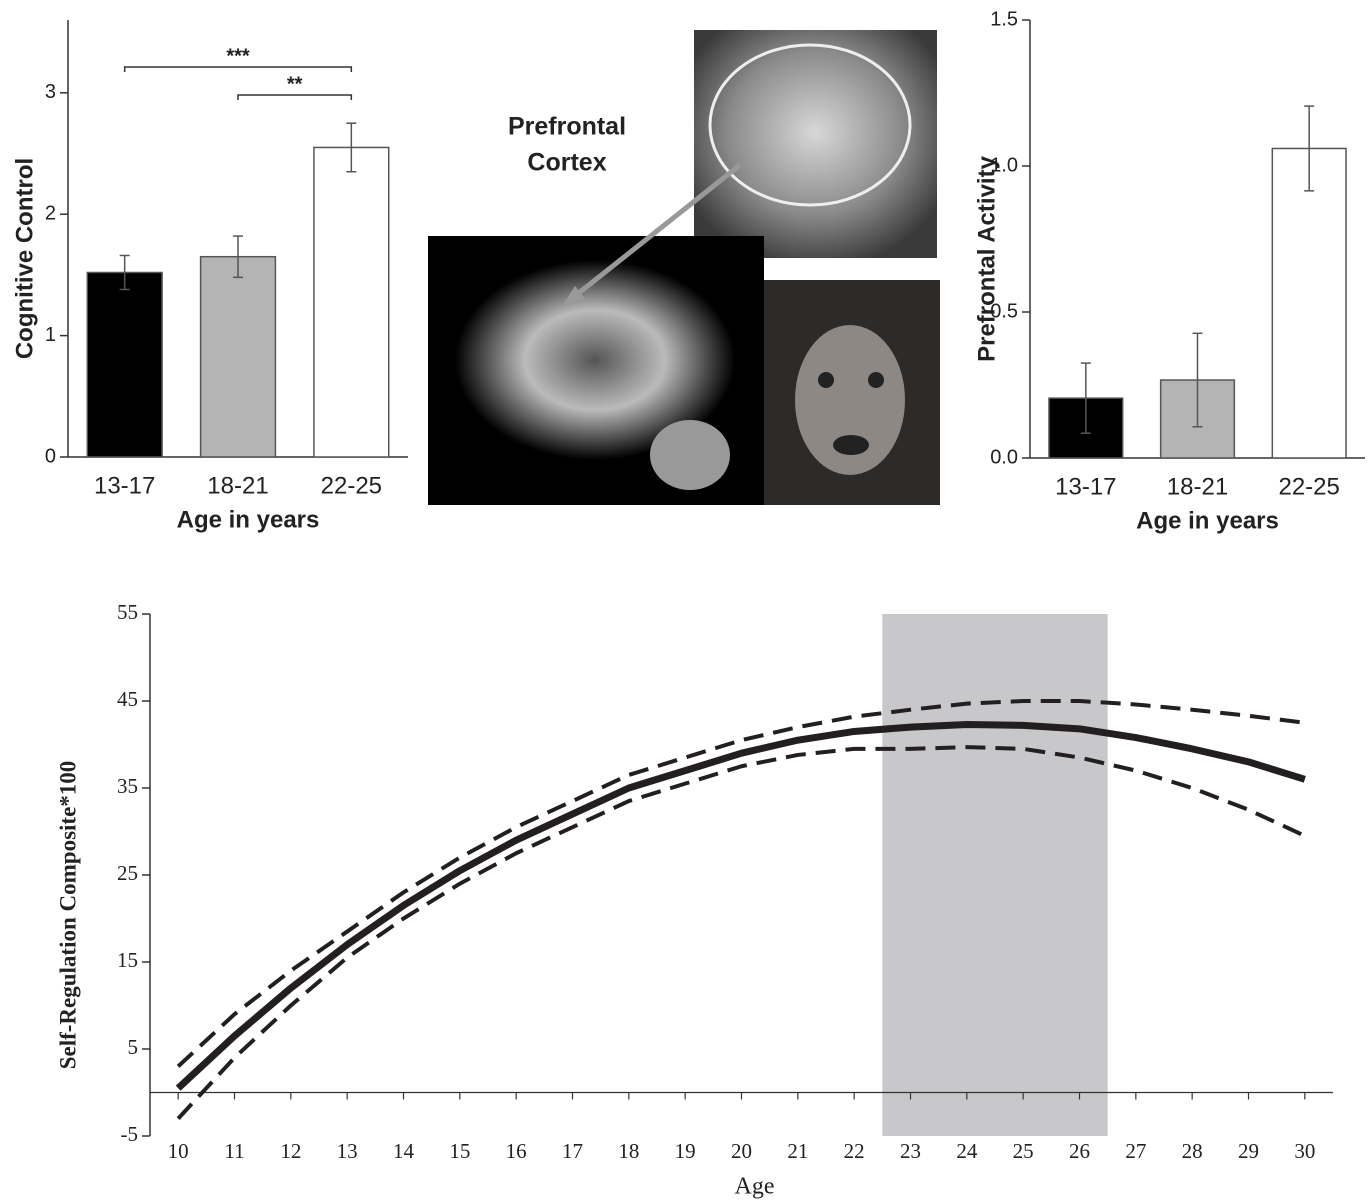 This screenshot has width=1371, height=1202. Describe the element at coordinates (133, 1047) in the screenshot. I see `y-tick-label: 5` at that location.